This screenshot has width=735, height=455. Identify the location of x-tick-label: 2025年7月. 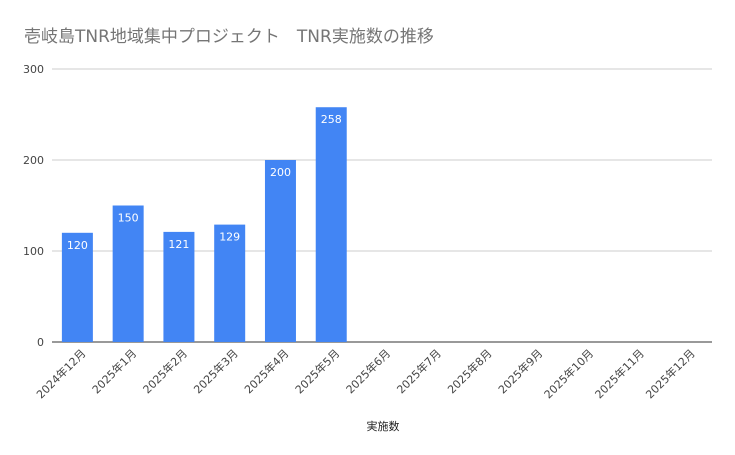
(419, 371).